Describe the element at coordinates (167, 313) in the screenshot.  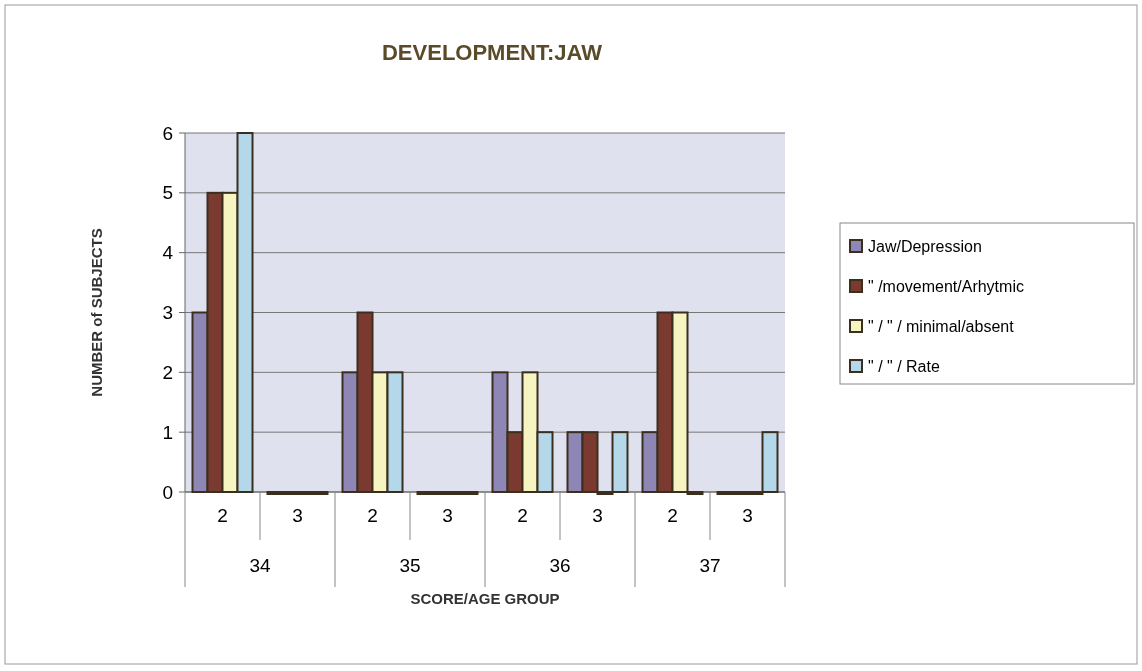
I see `y-tick-label: 3` at that location.